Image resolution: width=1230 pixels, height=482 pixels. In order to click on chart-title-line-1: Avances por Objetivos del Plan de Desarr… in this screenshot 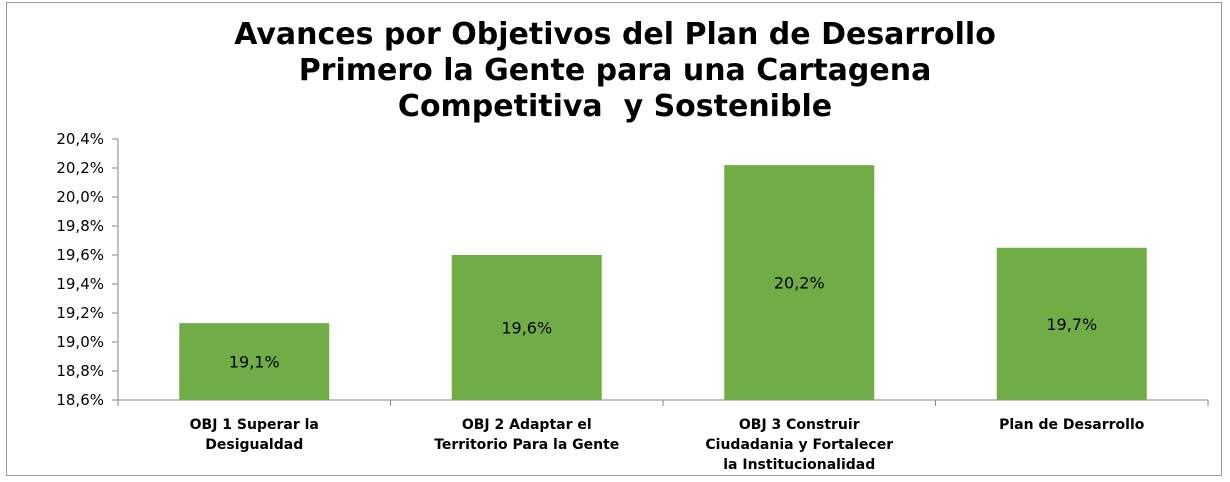, I will do `click(615, 34)`.